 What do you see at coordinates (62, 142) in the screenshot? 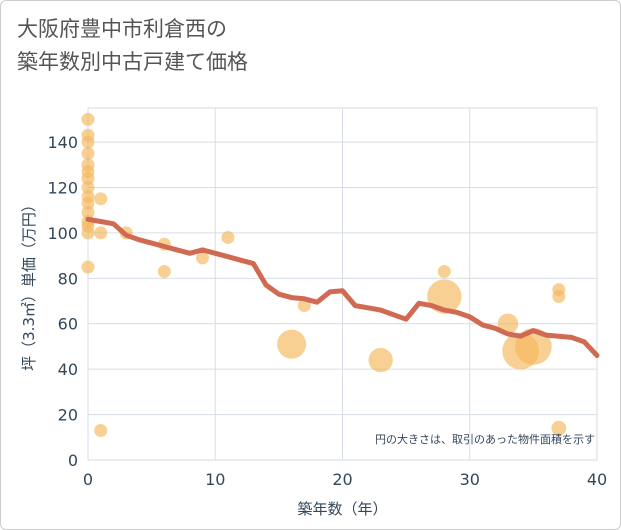
I see `y-tick-label: 140` at bounding box center [62, 142].